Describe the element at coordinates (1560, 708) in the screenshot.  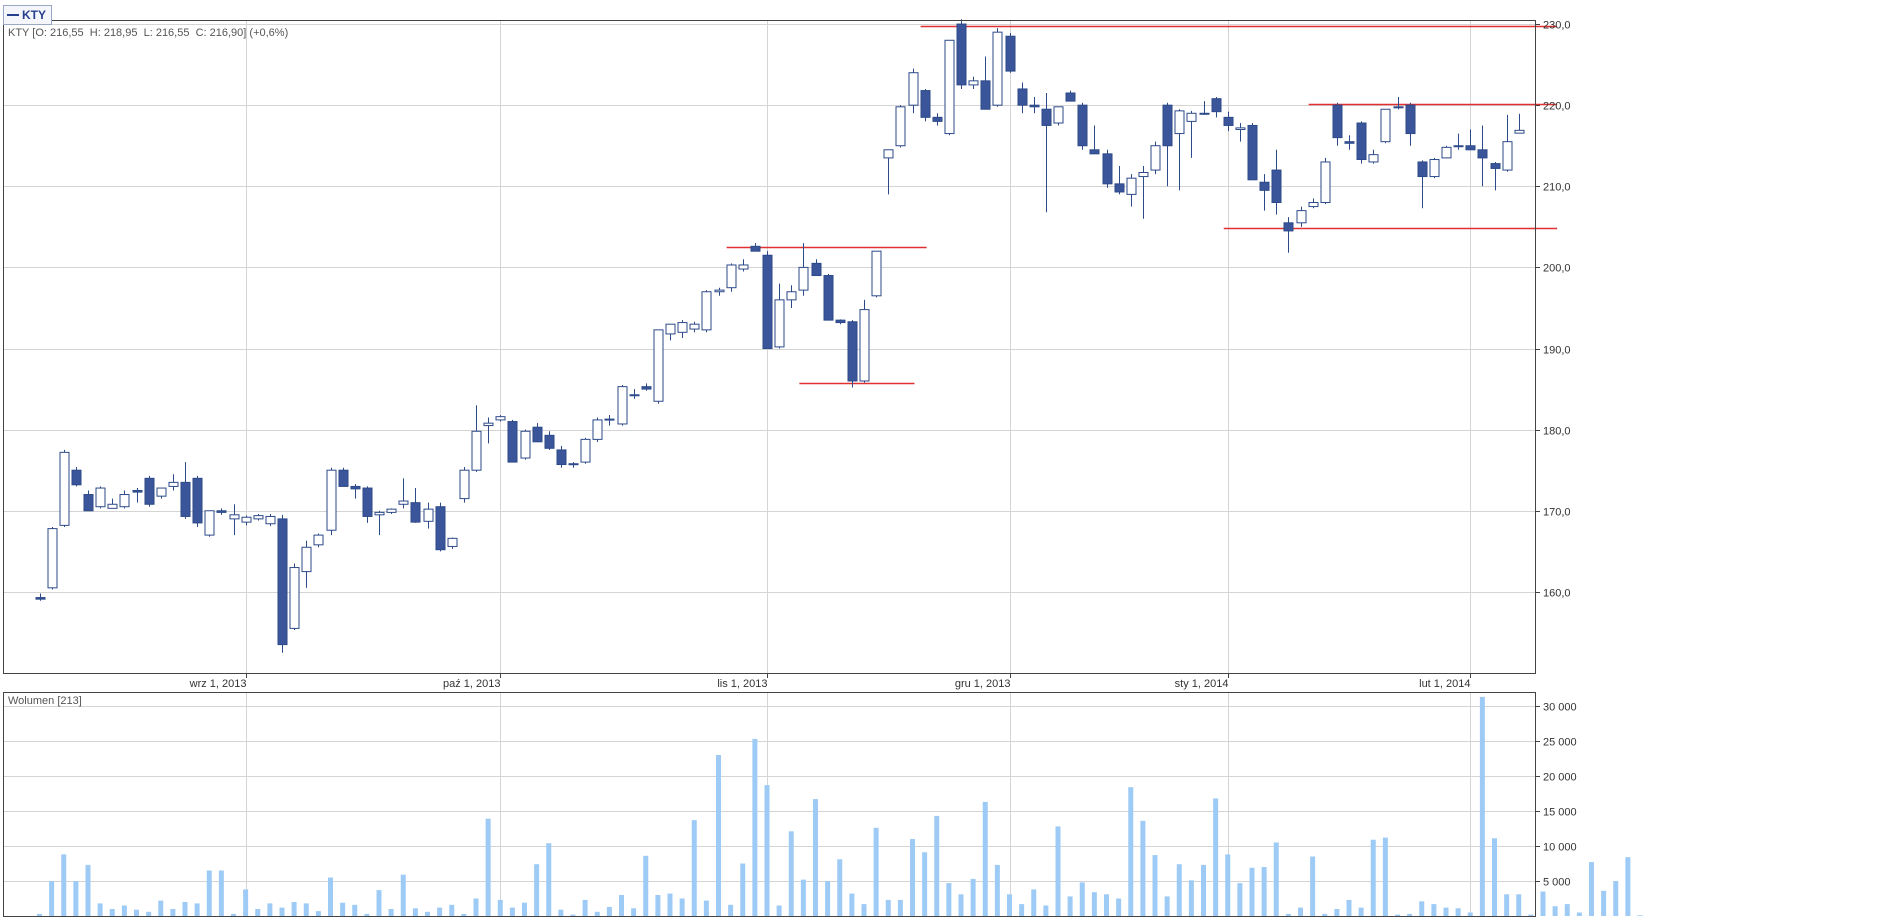
I see `volume-tick-label: 30 000` at that location.